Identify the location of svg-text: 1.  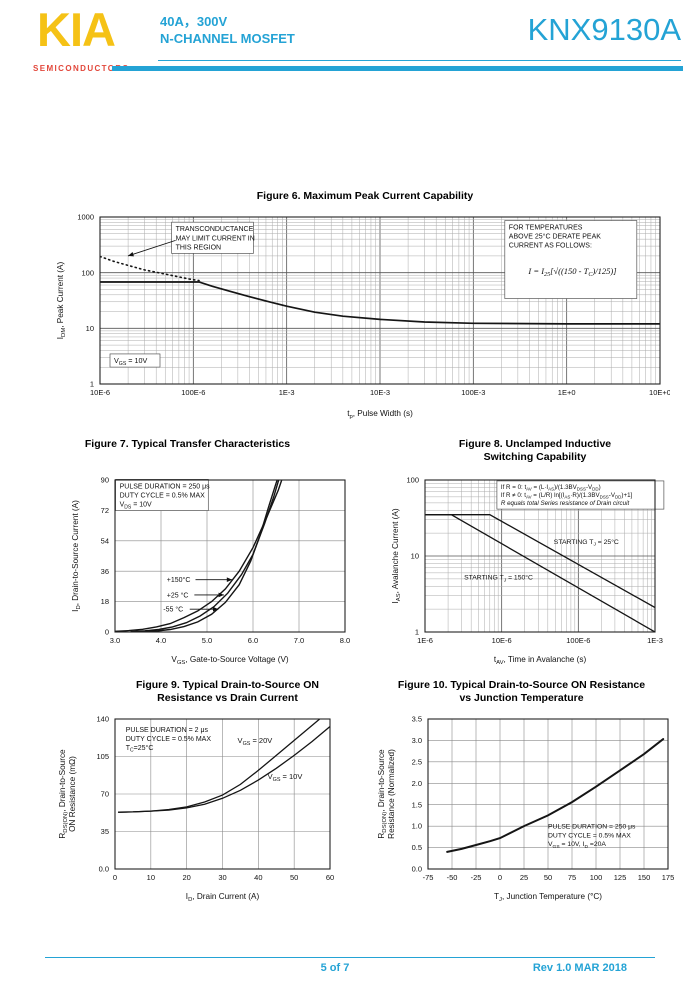
(417, 632).